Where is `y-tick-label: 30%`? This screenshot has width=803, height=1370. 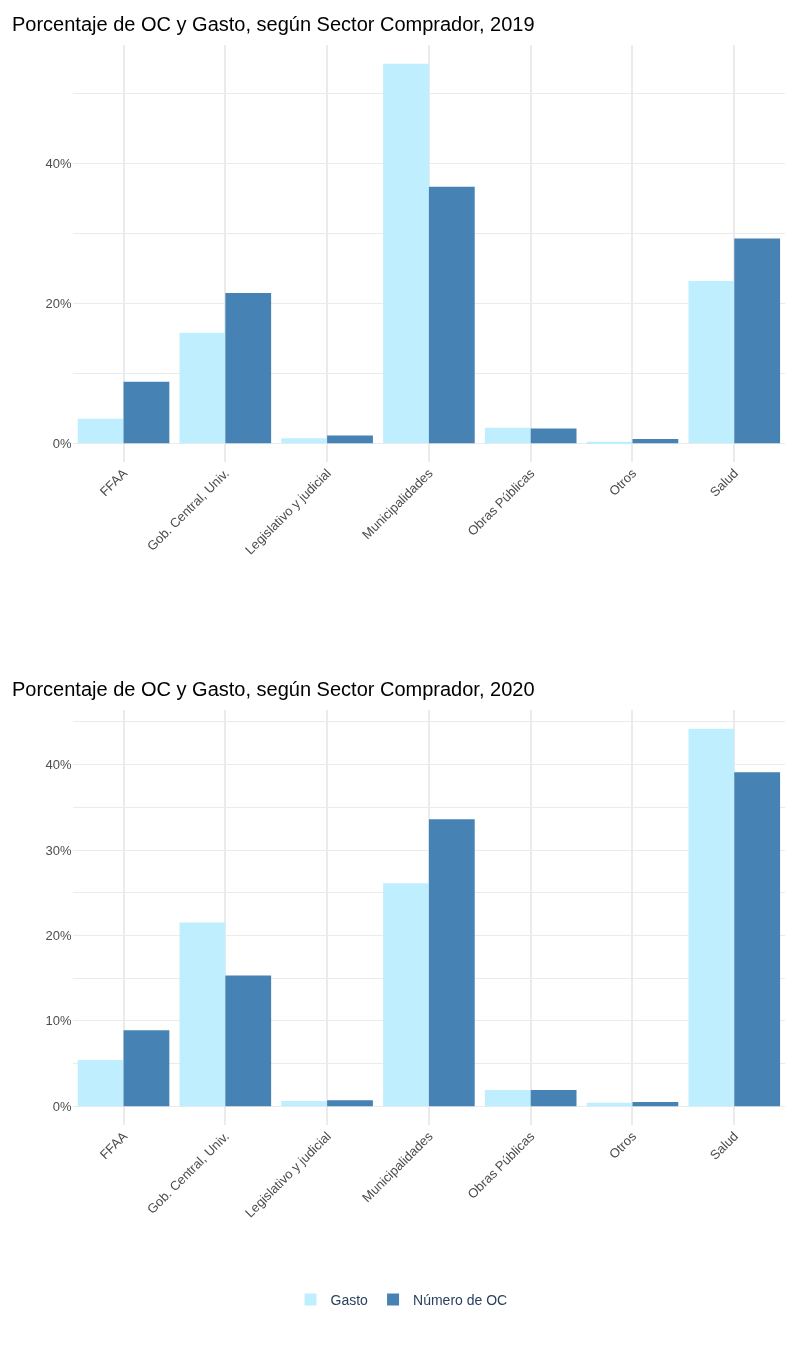
y-tick-label: 30% is located at coordinates (59, 850).